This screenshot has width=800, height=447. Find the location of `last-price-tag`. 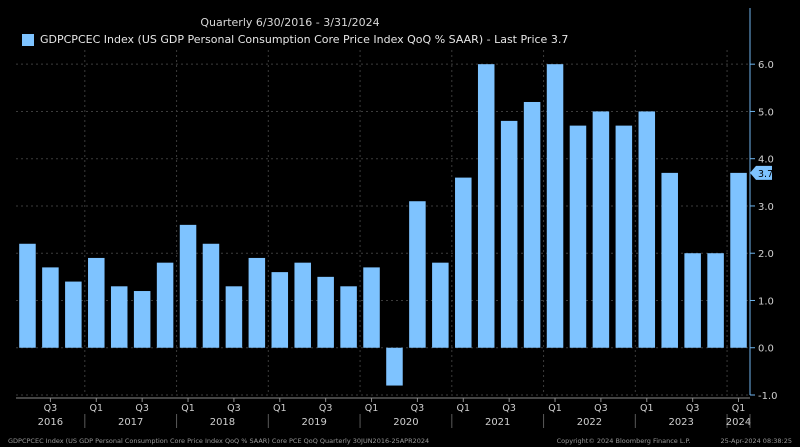

last-price-tag is located at coordinates (761, 172).